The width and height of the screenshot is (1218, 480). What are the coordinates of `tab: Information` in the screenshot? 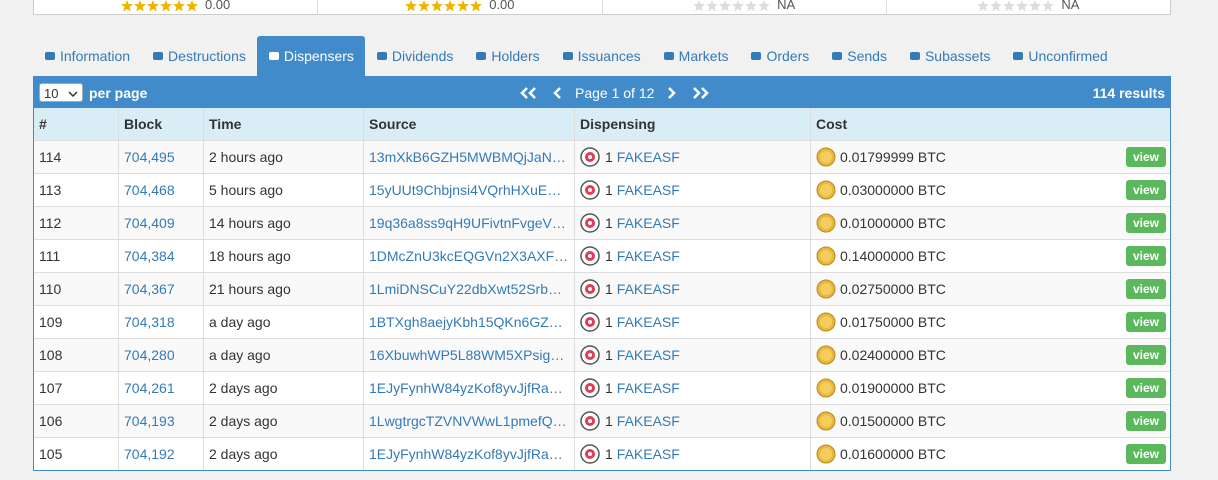 It's located at (87, 56).